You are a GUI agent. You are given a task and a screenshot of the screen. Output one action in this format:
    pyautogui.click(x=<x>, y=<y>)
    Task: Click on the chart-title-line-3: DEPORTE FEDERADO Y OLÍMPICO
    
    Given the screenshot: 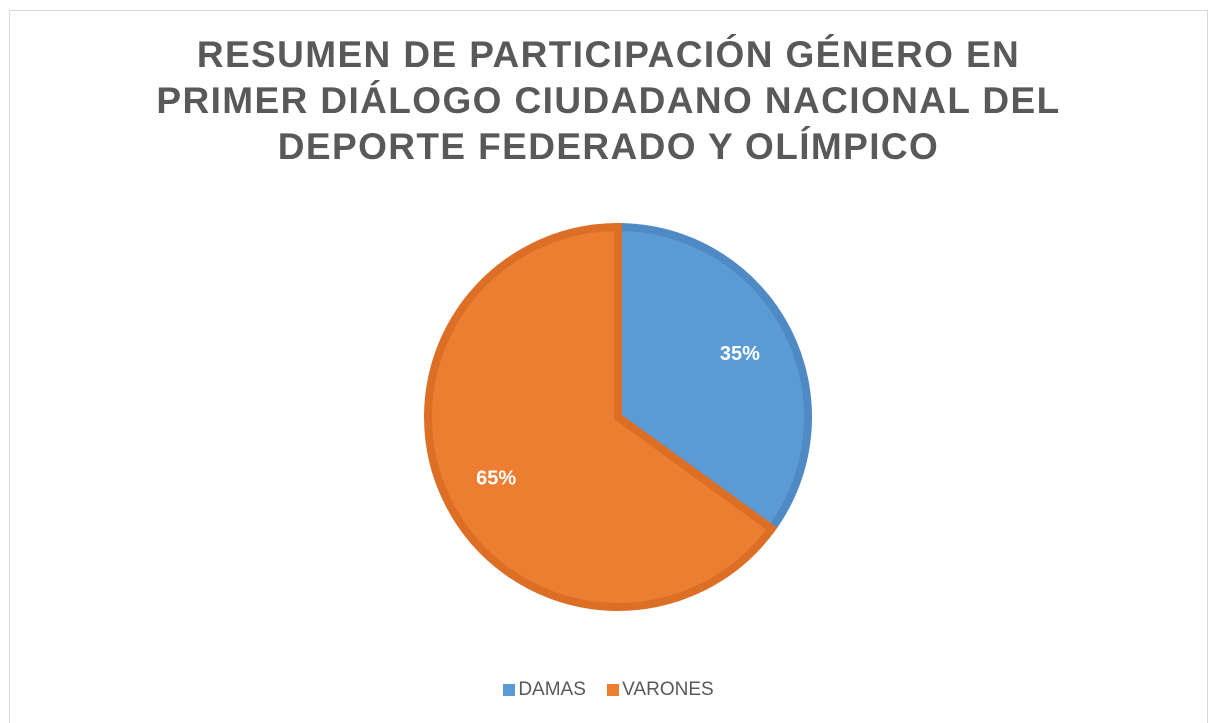 What is the action you would take?
    pyautogui.click(x=608, y=146)
    